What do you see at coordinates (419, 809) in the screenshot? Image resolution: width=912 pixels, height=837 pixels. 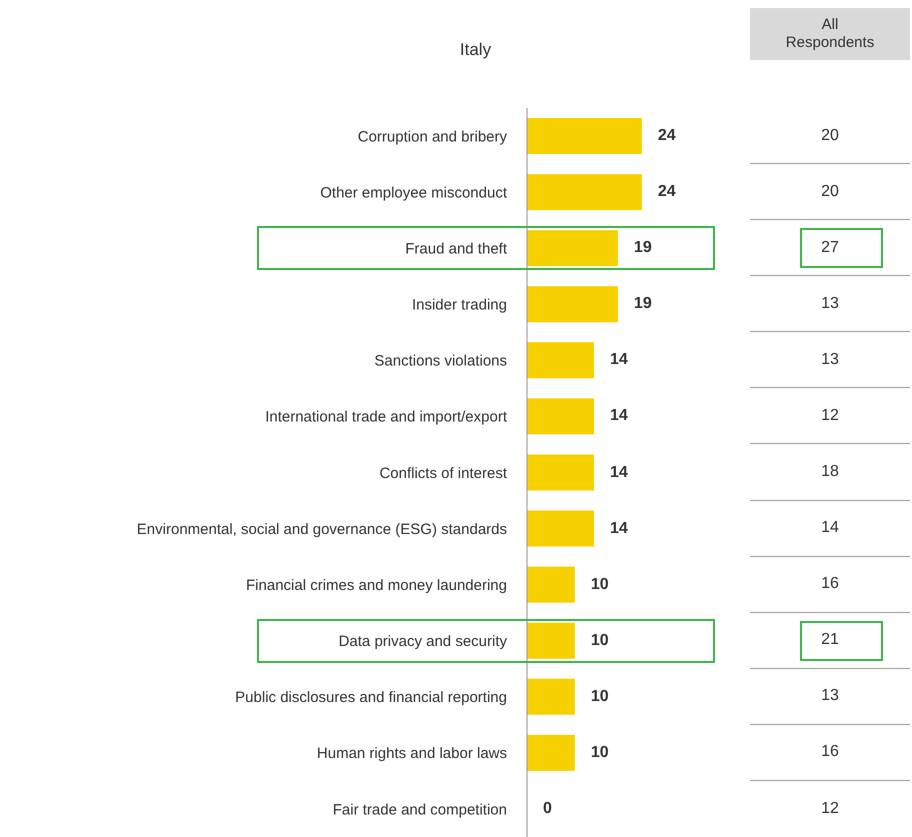 I see `y-tick-label: Fair trade and competition` at bounding box center [419, 809].